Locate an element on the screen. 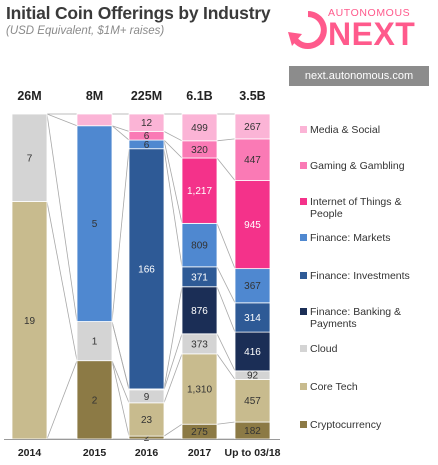  data-label: 23 is located at coordinates (147, 420).